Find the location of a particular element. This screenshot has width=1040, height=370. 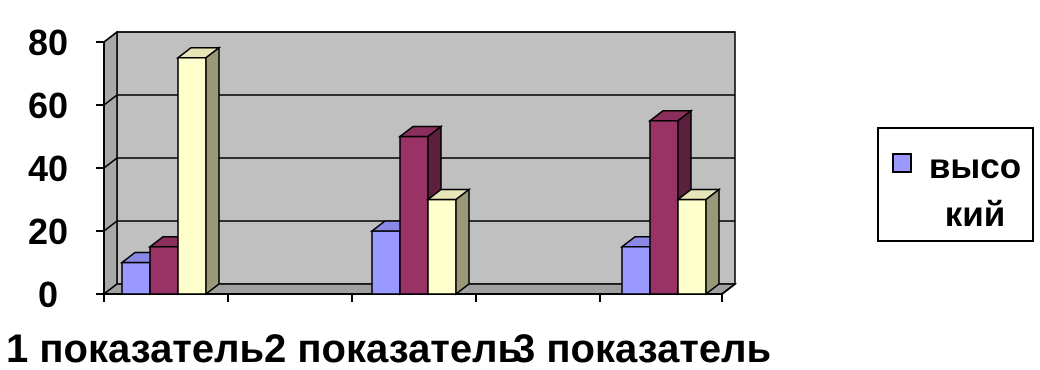

y-tick-label: 40 is located at coordinates (48, 168).